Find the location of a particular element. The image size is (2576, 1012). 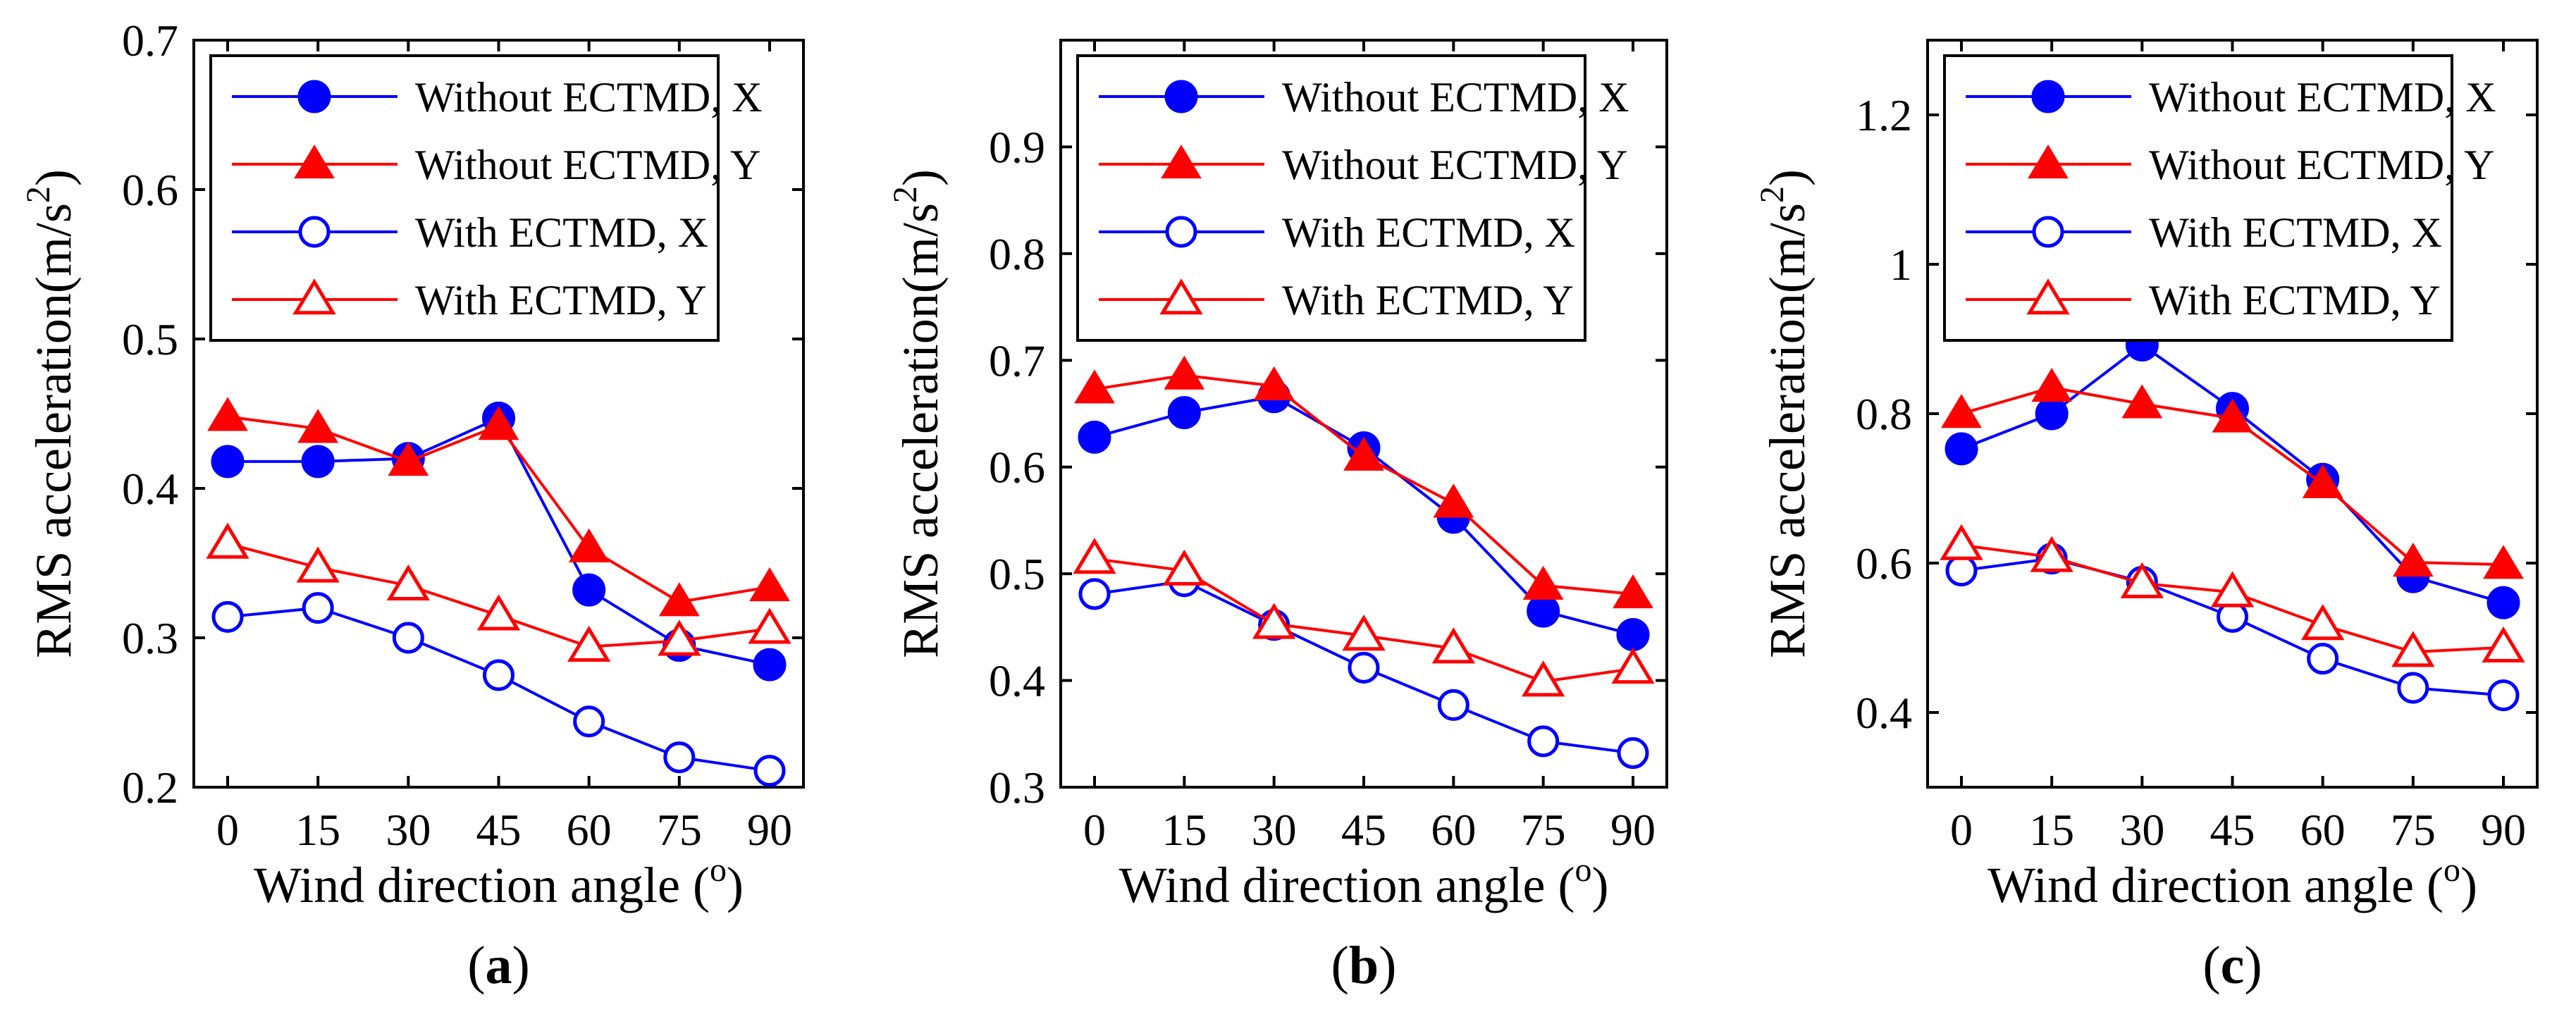

panel-caption: (c) is located at coordinates (2232, 965).